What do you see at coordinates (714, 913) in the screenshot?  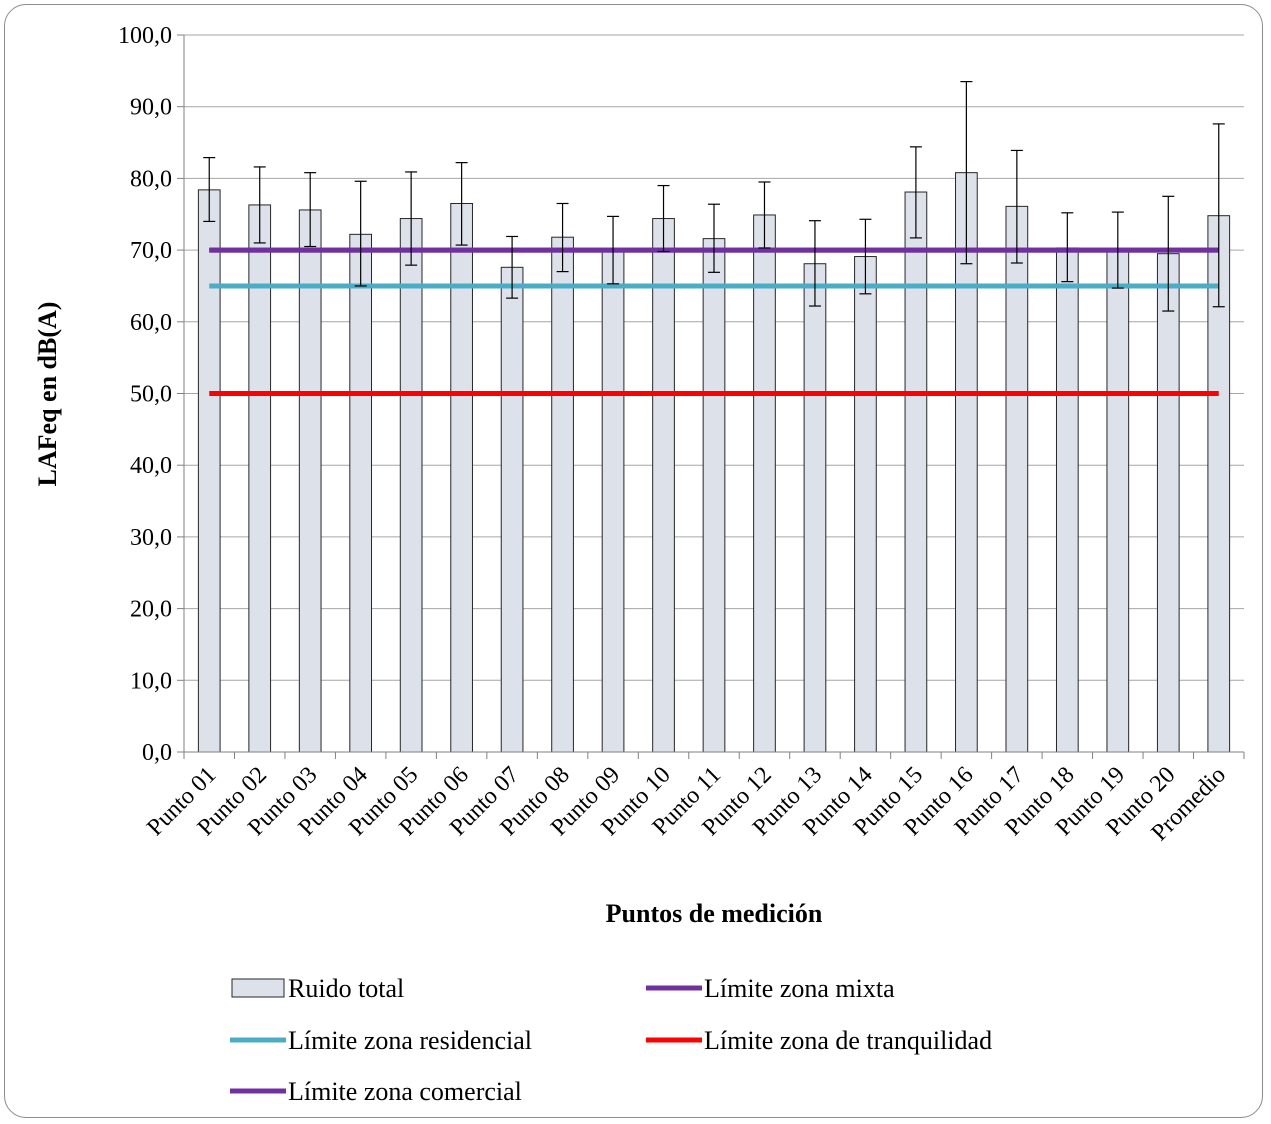 I see `x-axis-title: Puntos de medición` at bounding box center [714, 913].